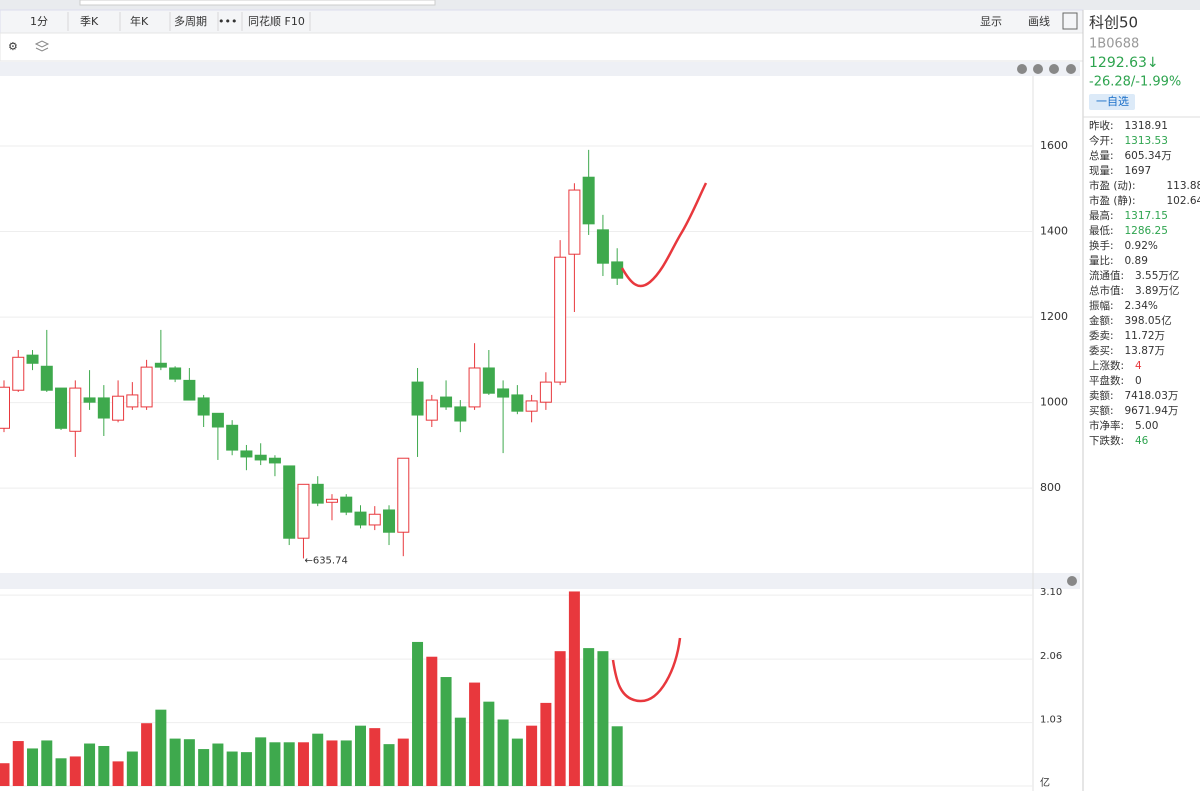 The width and height of the screenshot is (1200, 795). I want to click on volume-settings, so click(1072, 581).